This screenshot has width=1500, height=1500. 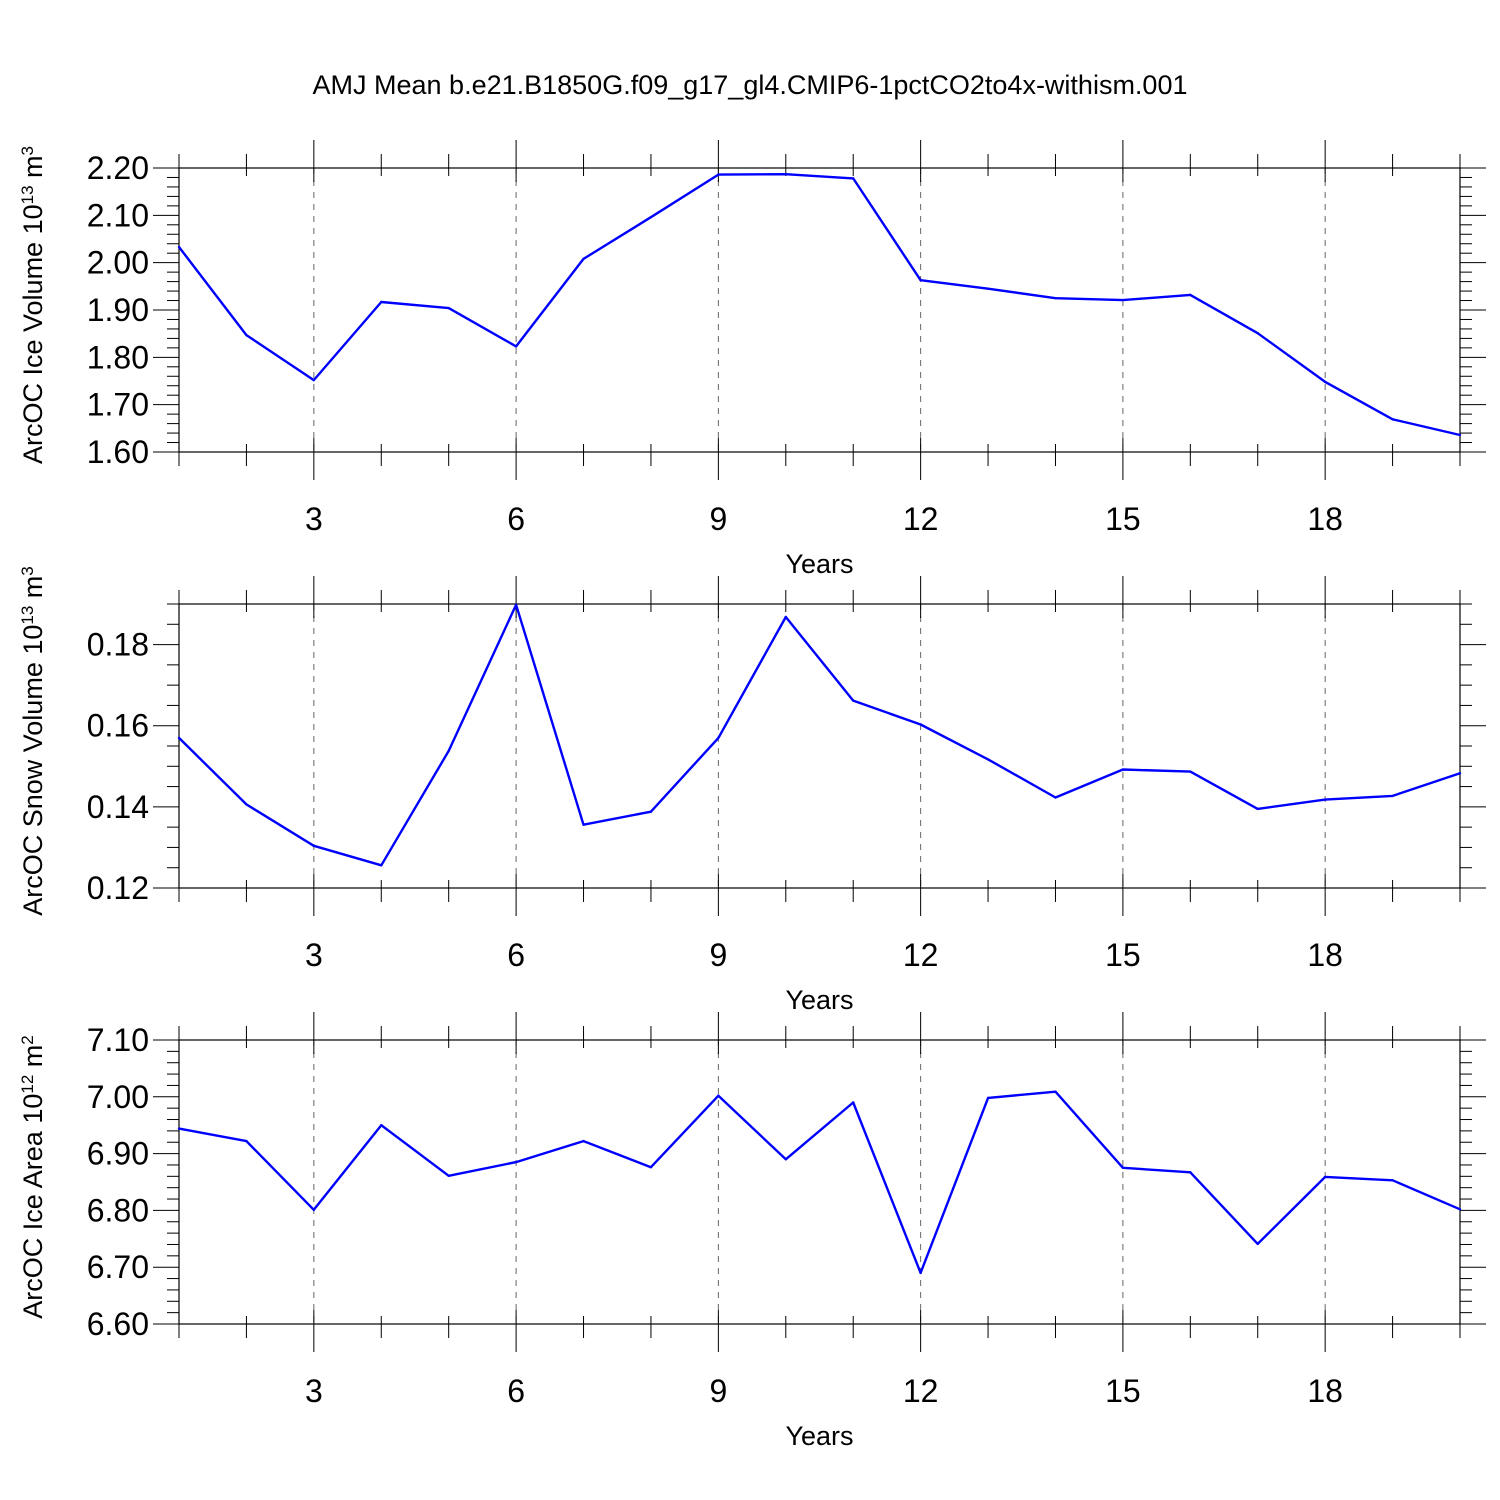 I want to click on y-tick-label: 1.80, so click(x=118, y=357).